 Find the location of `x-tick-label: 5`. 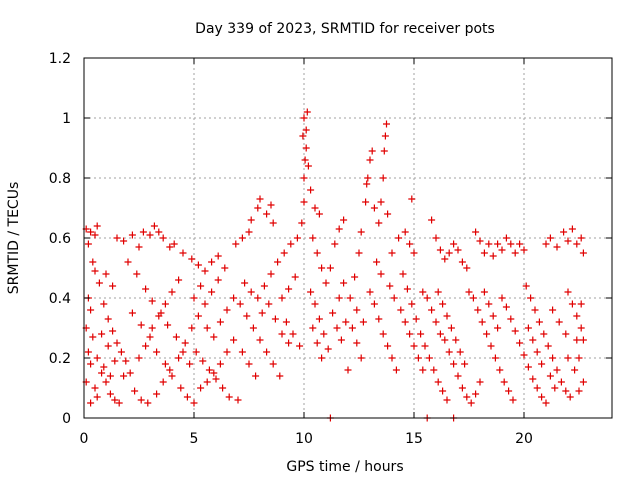

x-tick-label: 5 is located at coordinates (194, 439).